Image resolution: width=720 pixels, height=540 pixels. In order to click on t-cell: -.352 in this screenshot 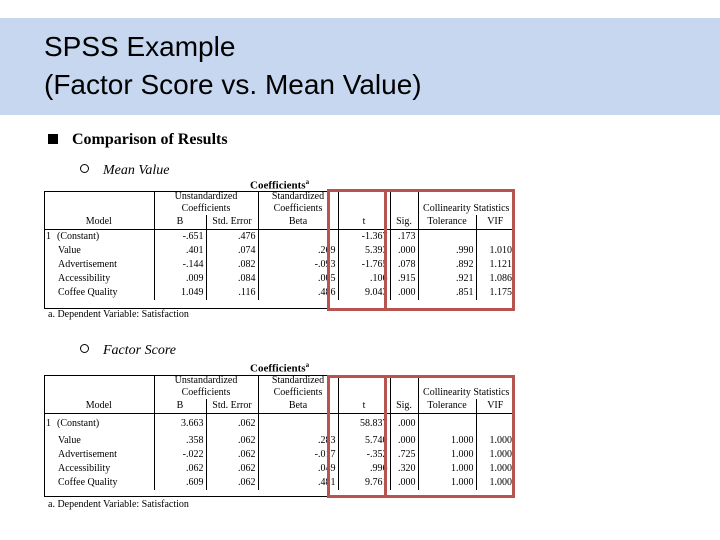, I will do `click(363, 455)`.